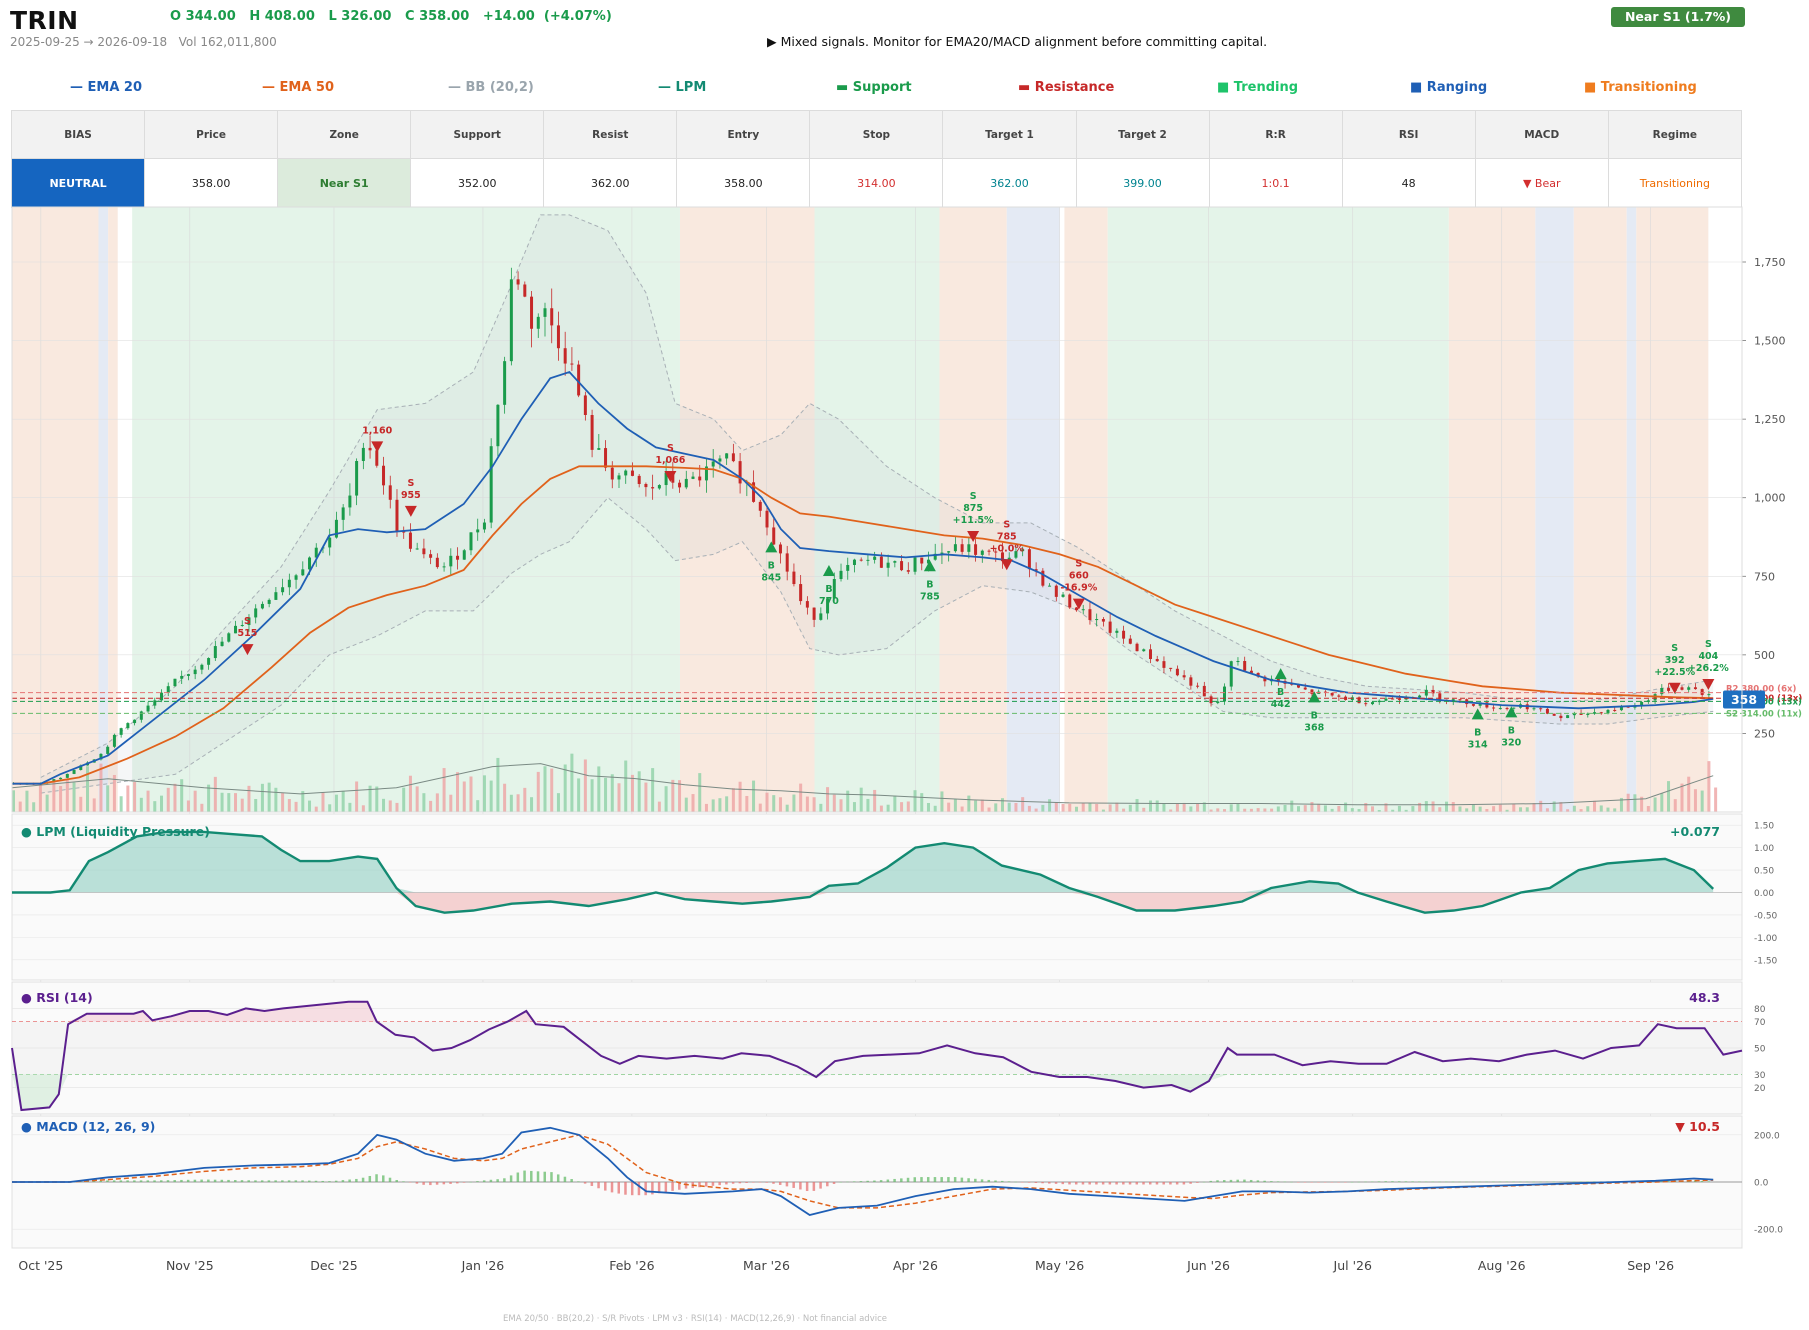  What do you see at coordinates (57, 997) in the screenshot?
I see `rsi-title: ● RSI (14)` at bounding box center [57, 997].